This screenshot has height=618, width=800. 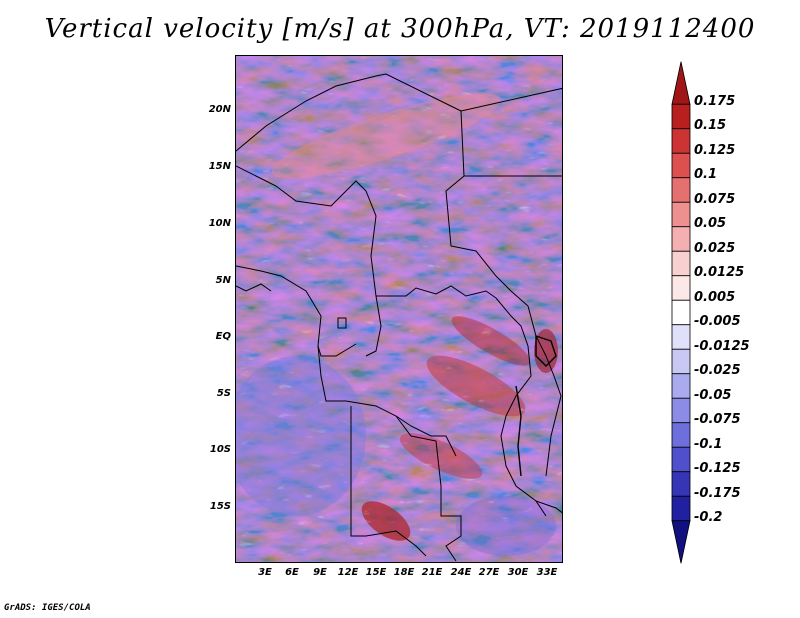 I want to click on lon-label: 30E, so click(x=518, y=572).